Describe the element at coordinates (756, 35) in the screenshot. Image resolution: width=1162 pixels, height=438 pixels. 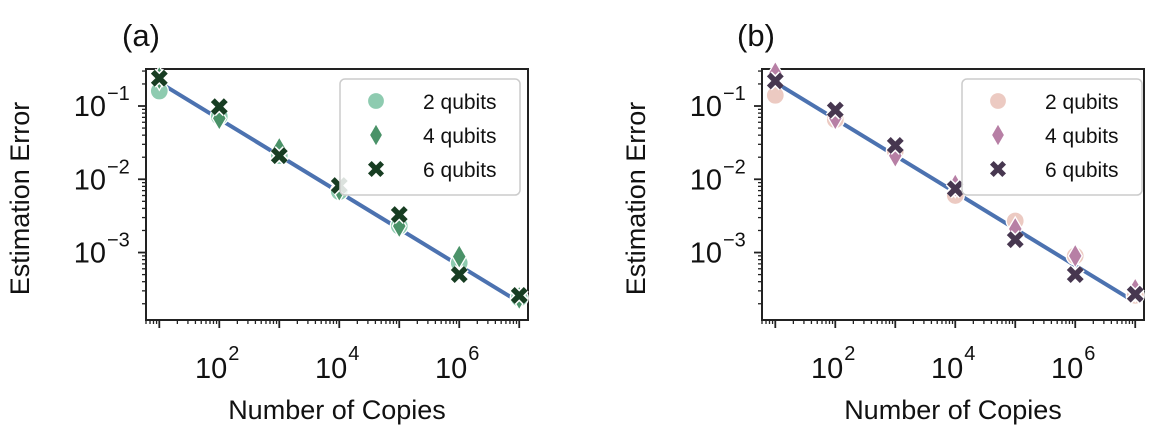
I see `panel-label: (b)` at that location.